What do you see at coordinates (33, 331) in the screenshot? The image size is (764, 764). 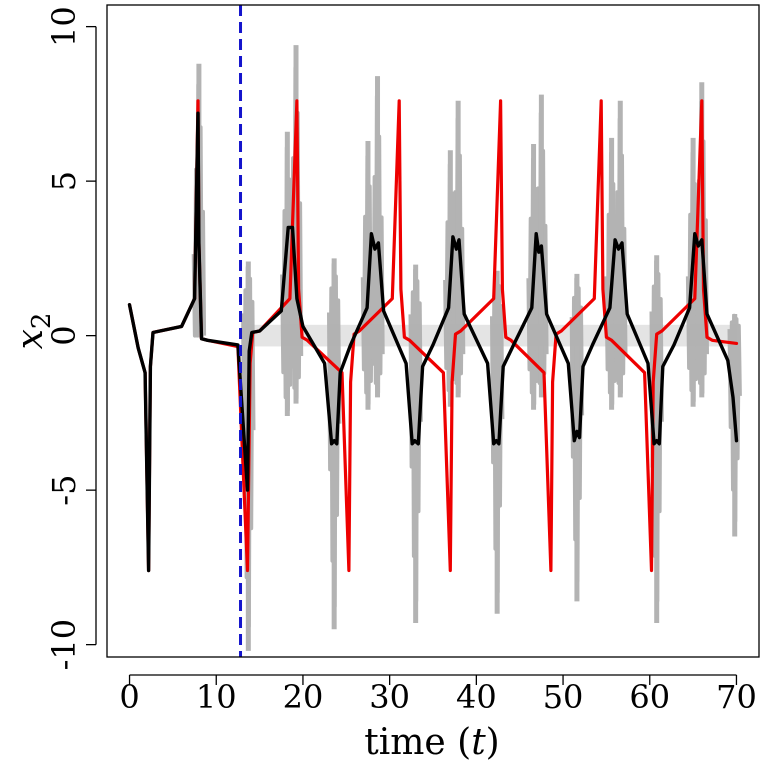 I see `y-axis-label: x2` at bounding box center [33, 331].